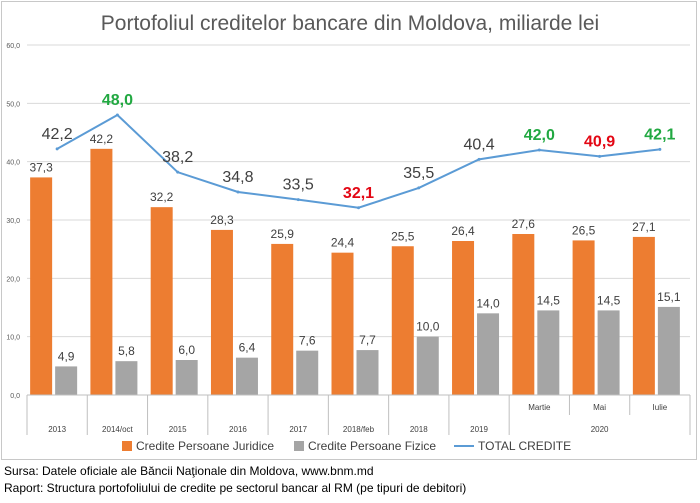 The width and height of the screenshot is (700, 503). I want to click on total-credite-label: 42,2, so click(57, 134).